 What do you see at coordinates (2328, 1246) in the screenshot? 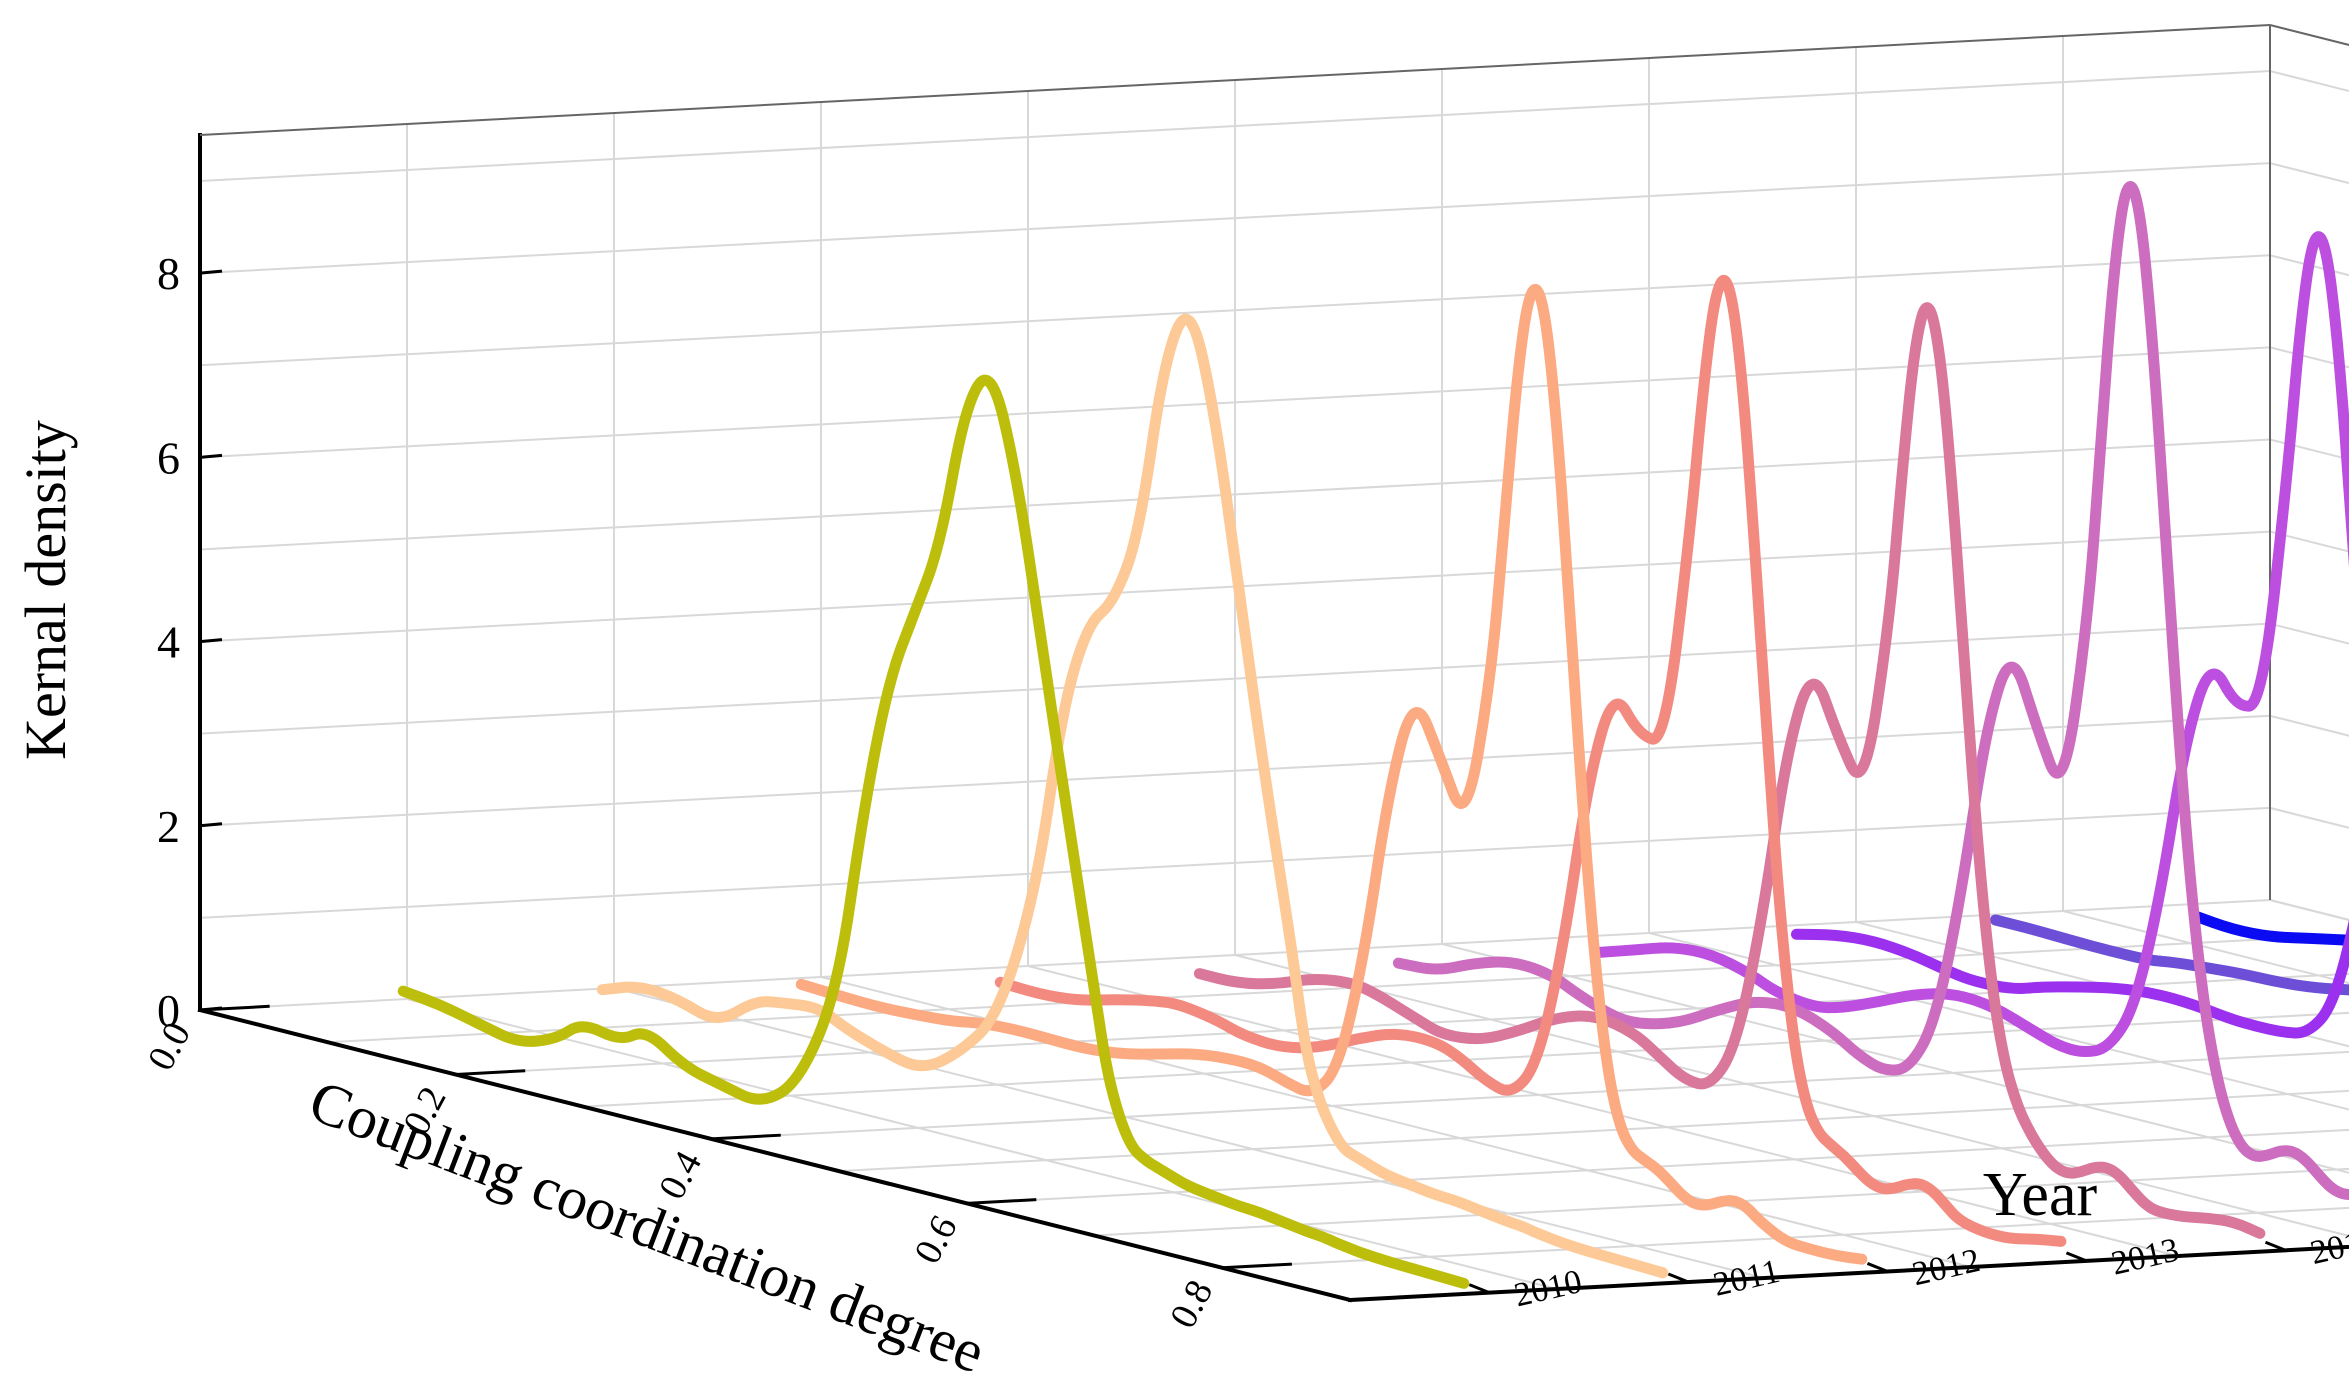
I see `year-tick-label: 2014` at bounding box center [2328, 1246].